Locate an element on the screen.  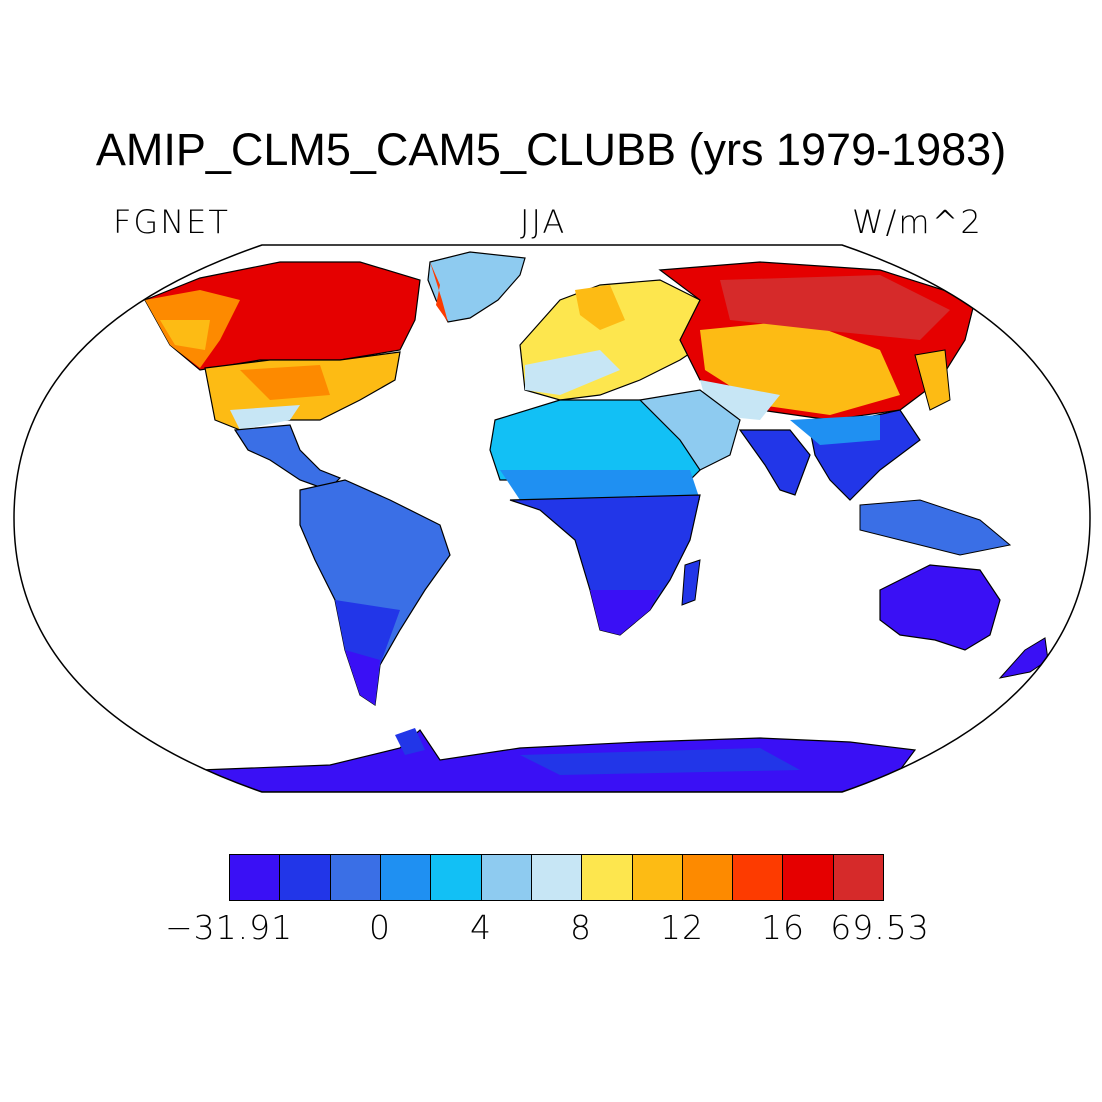
antarctica-east-light is located at coordinates (660, 761).